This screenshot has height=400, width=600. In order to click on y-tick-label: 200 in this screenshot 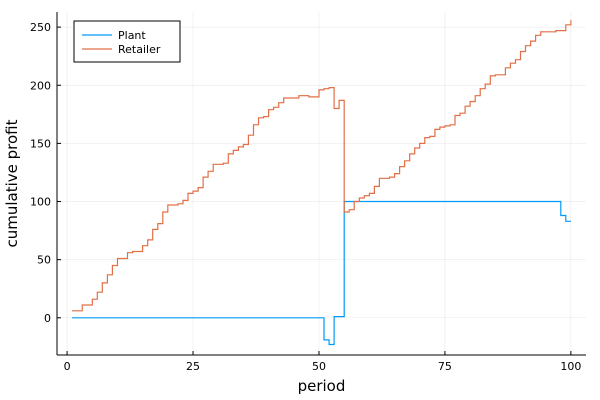, I will do `click(40, 85)`.